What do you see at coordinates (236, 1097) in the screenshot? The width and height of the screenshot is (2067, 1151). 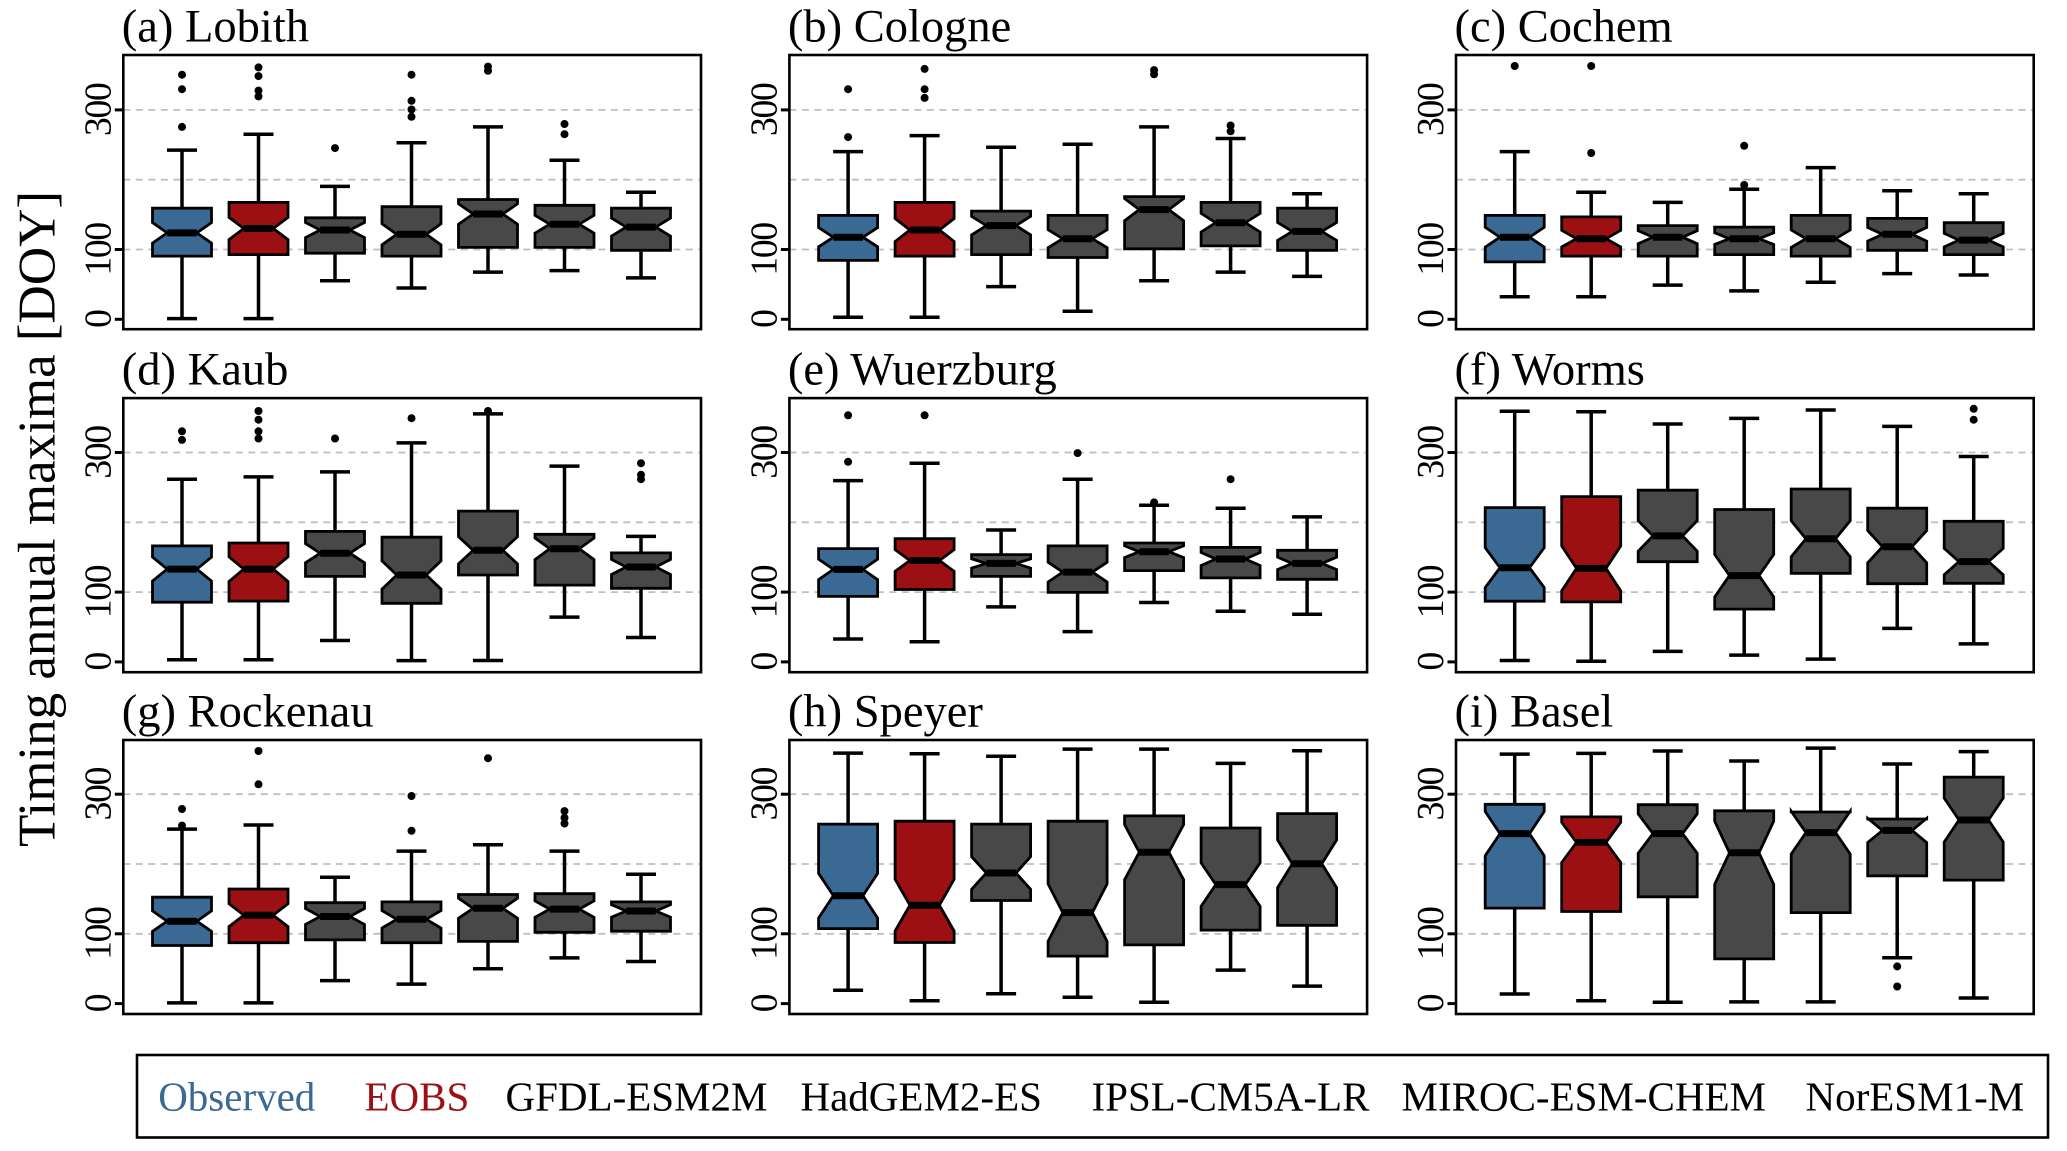 I see `svg-text: Observed` at bounding box center [236, 1097].